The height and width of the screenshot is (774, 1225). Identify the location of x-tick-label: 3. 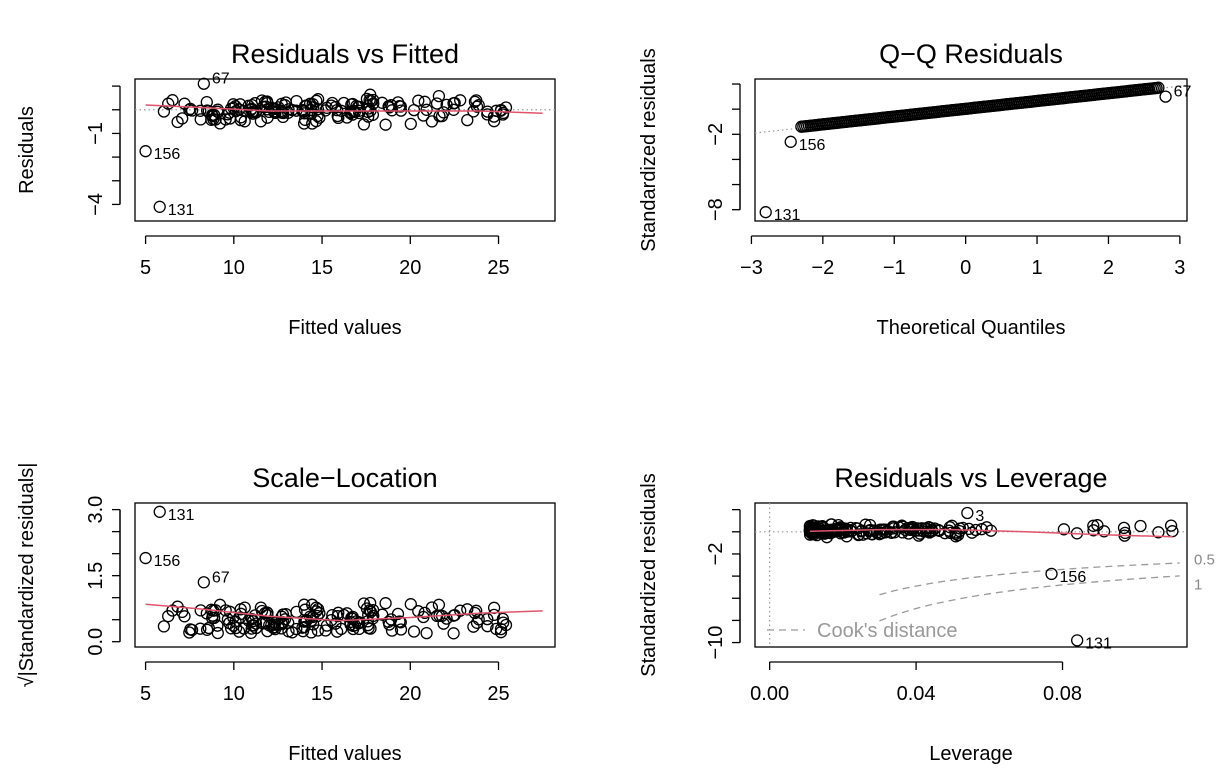
(1179, 268).